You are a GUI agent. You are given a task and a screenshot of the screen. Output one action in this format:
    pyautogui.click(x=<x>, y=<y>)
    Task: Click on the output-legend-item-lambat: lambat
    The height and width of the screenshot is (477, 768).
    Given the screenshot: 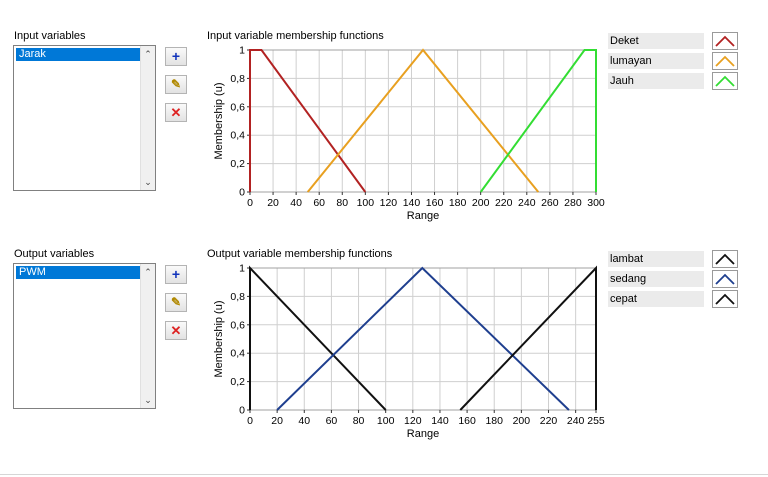 What is the action you would take?
    pyautogui.click(x=673, y=259)
    